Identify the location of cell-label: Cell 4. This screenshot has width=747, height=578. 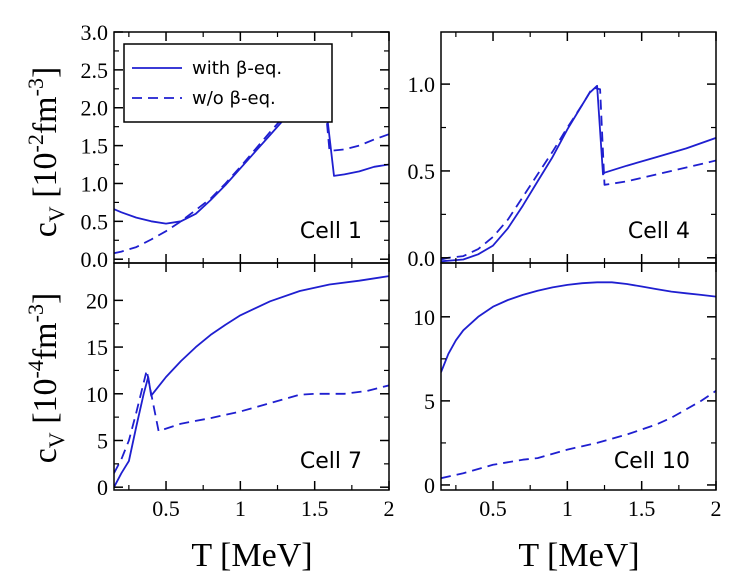
(659, 231).